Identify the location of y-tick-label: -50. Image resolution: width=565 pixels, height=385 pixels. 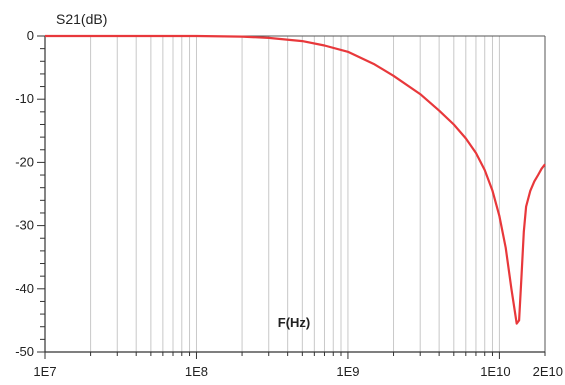
(24, 351).